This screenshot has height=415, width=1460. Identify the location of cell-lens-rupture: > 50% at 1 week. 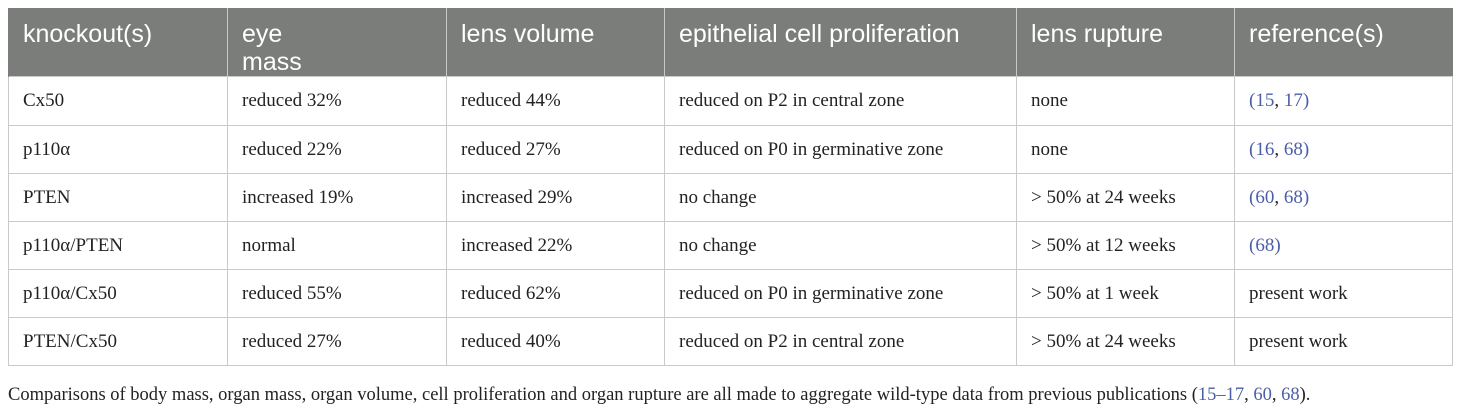
(1125, 293).